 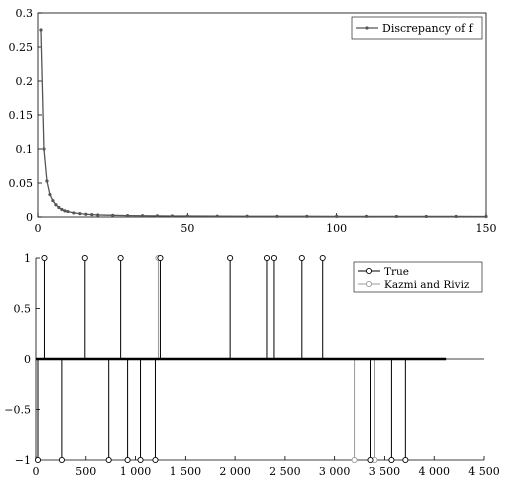 I want to click on x-tick-label: 1 000, so click(x=136, y=471).